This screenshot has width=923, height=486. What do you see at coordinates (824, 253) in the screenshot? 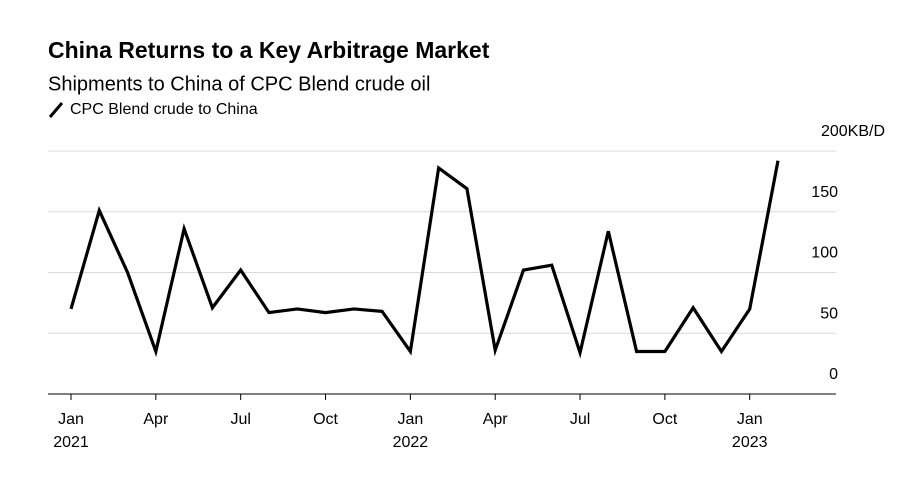
I see `y-tick-label: 100` at bounding box center [824, 253].